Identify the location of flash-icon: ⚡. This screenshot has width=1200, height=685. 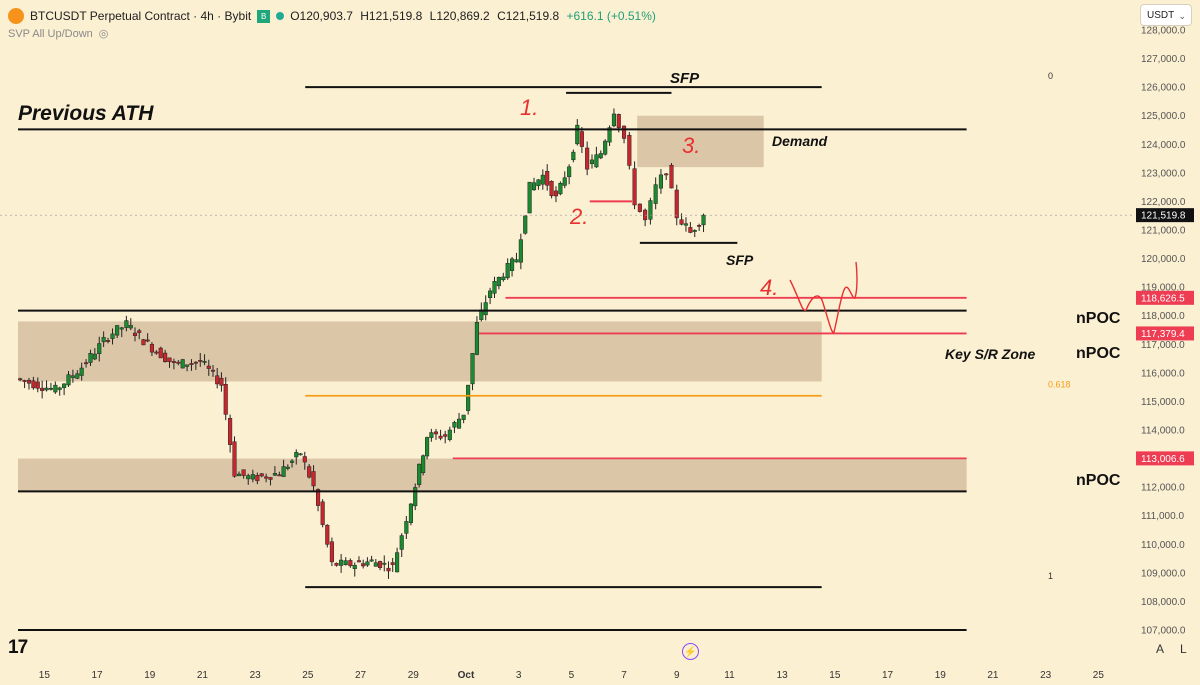
(690, 651).